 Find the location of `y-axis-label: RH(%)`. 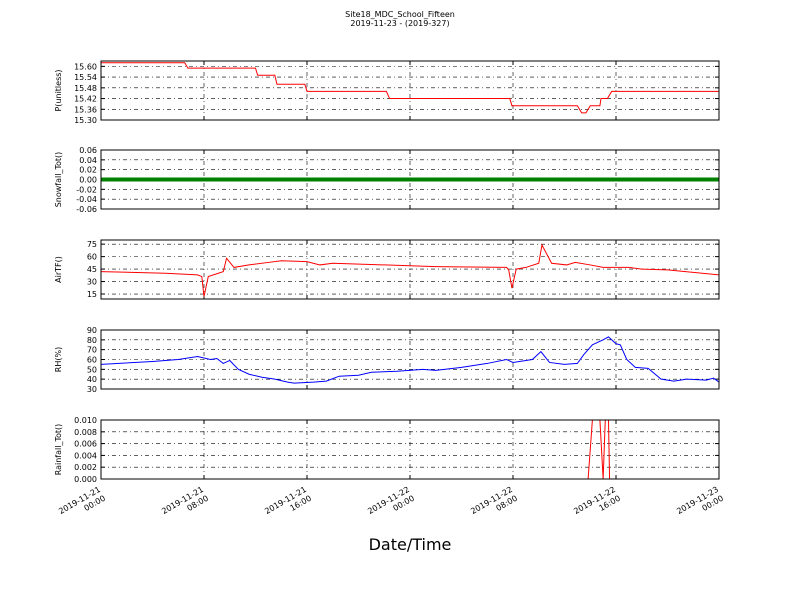

y-axis-label: RH(%) is located at coordinates (58, 359).